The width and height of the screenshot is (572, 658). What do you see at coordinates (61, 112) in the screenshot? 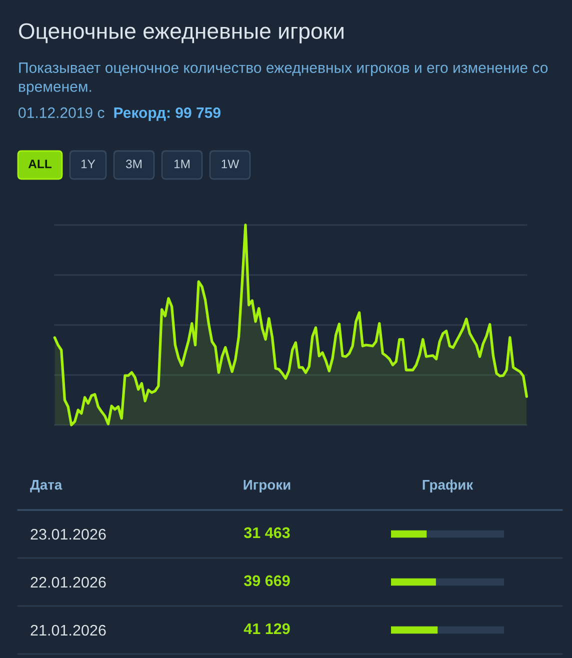
I see `text: 01.12.2019 с` at bounding box center [61, 112].